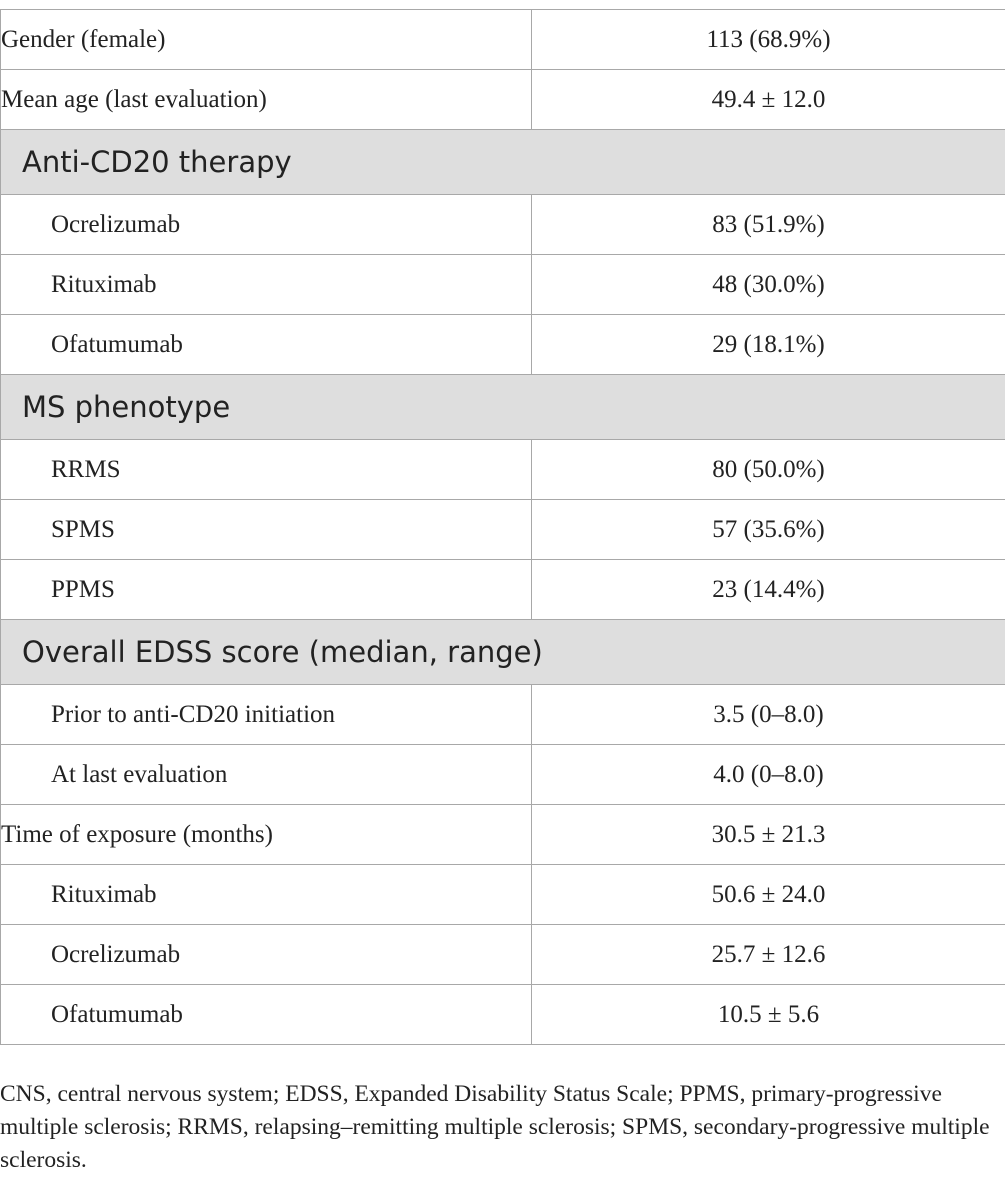  I want to click on row-value: 83 (51.9%), so click(768, 224).